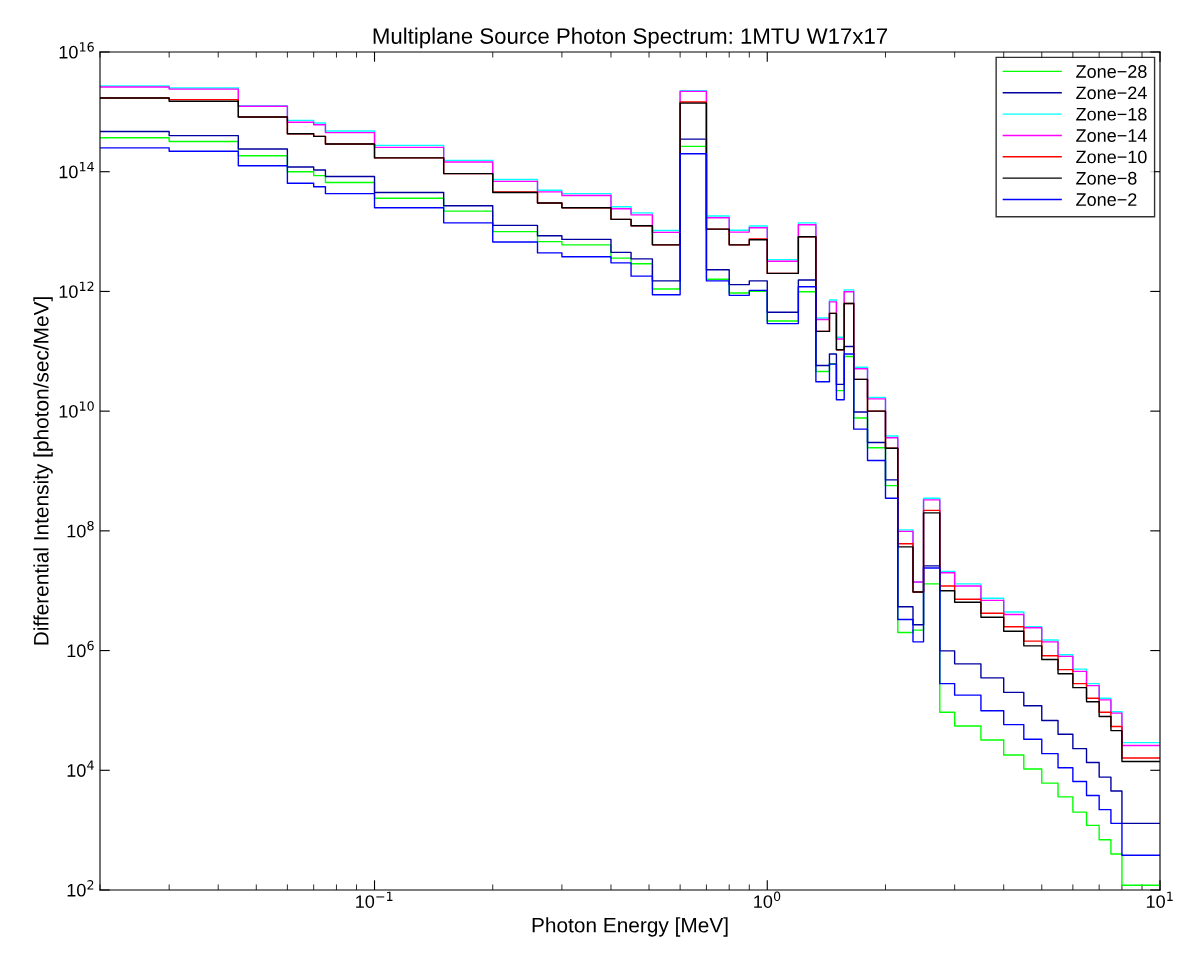 This screenshot has width=1183, height=968. Describe the element at coordinates (1111, 71) in the screenshot. I see `legend-label: Zone−28` at that location.